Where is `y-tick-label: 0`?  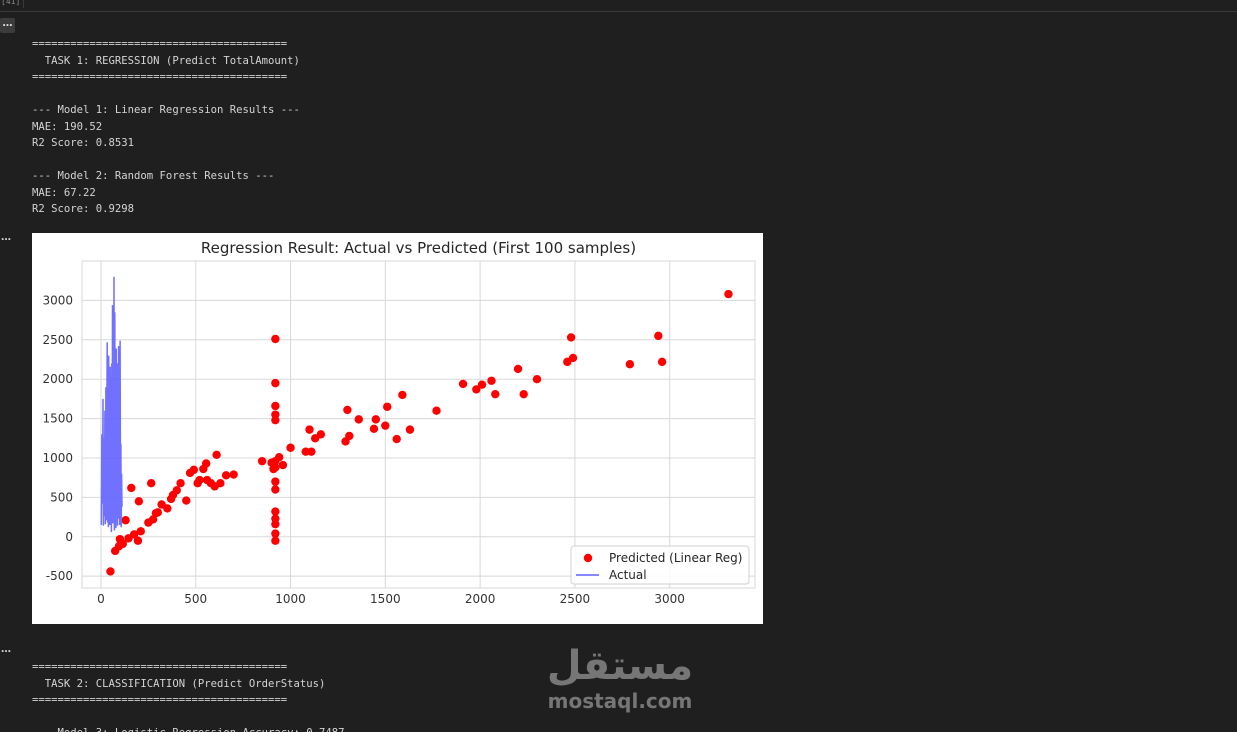
y-tick-label: 0 is located at coordinates (69, 537).